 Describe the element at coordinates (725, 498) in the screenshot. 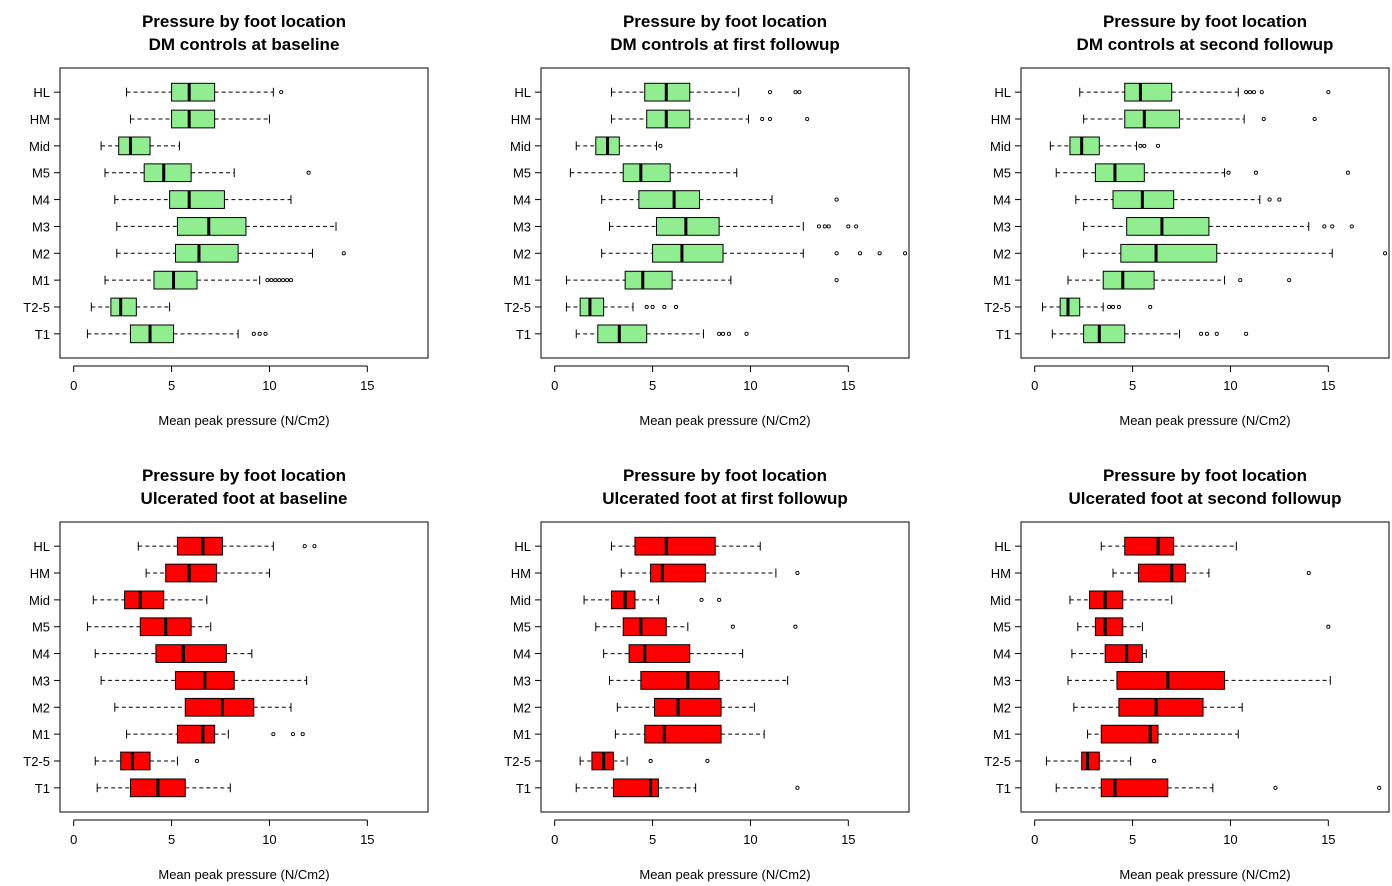

I see `chart-title: Ulcerated foot at first followup` at that location.